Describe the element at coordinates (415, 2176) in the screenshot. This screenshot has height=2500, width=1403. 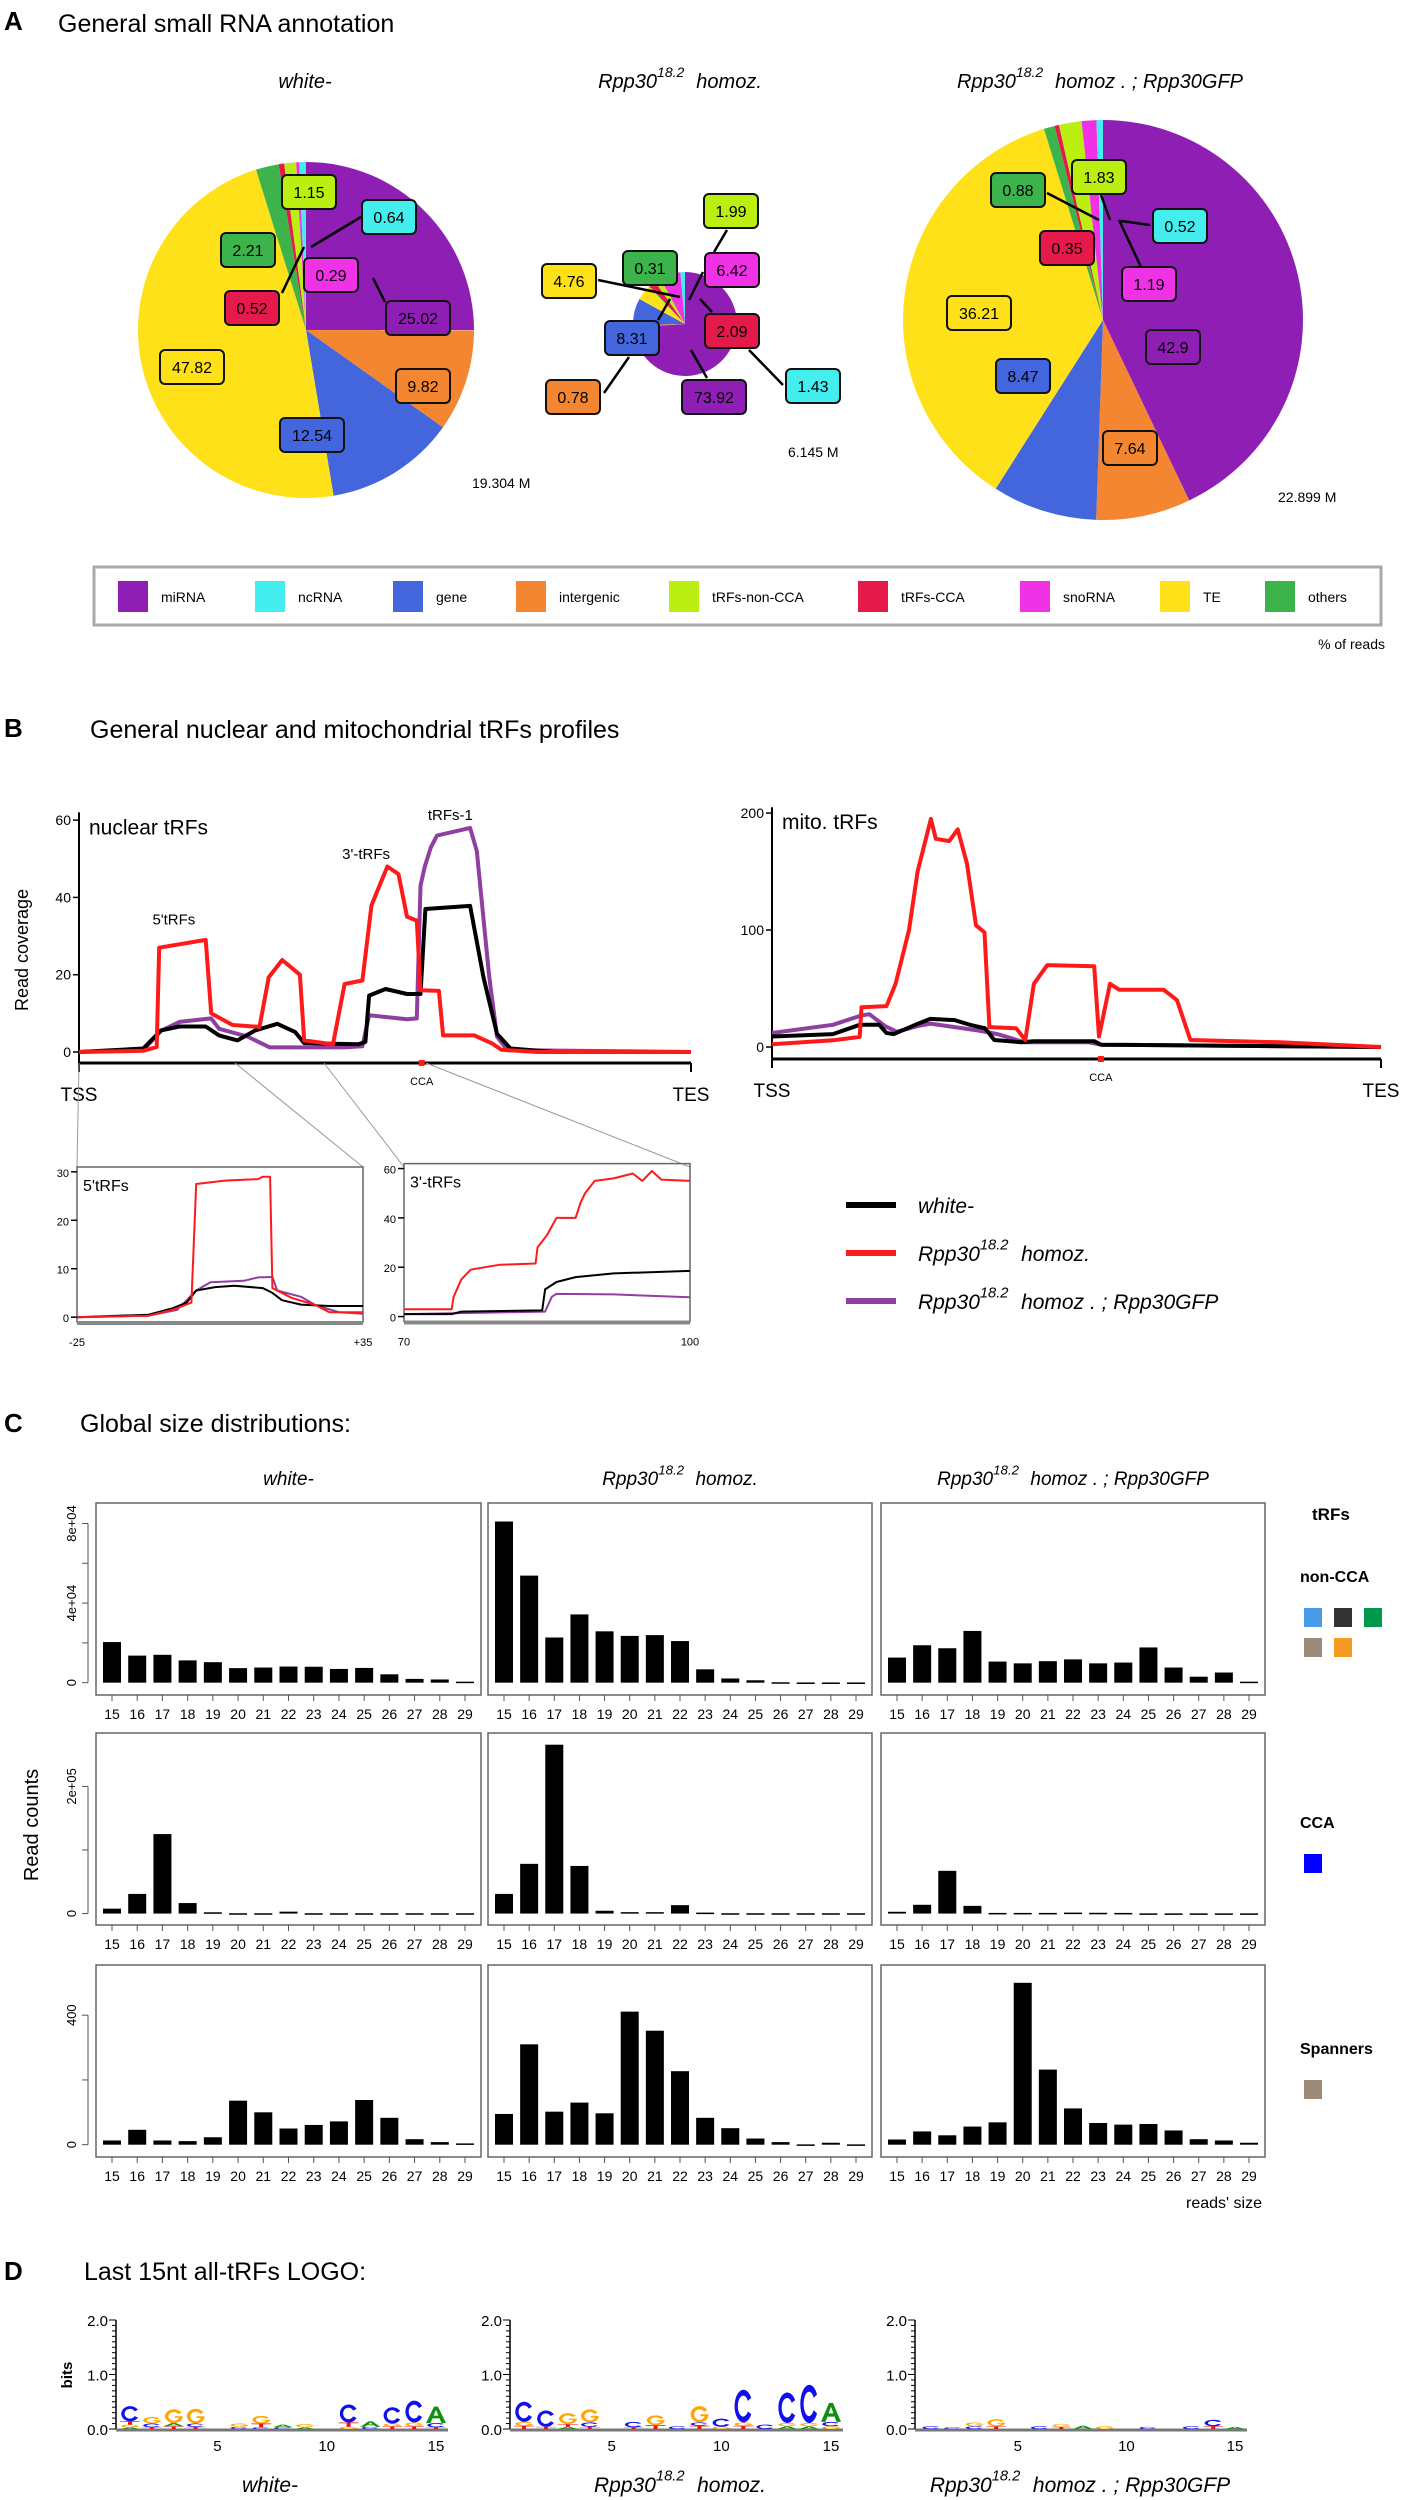
I see `x-tick-label: 27` at that location.